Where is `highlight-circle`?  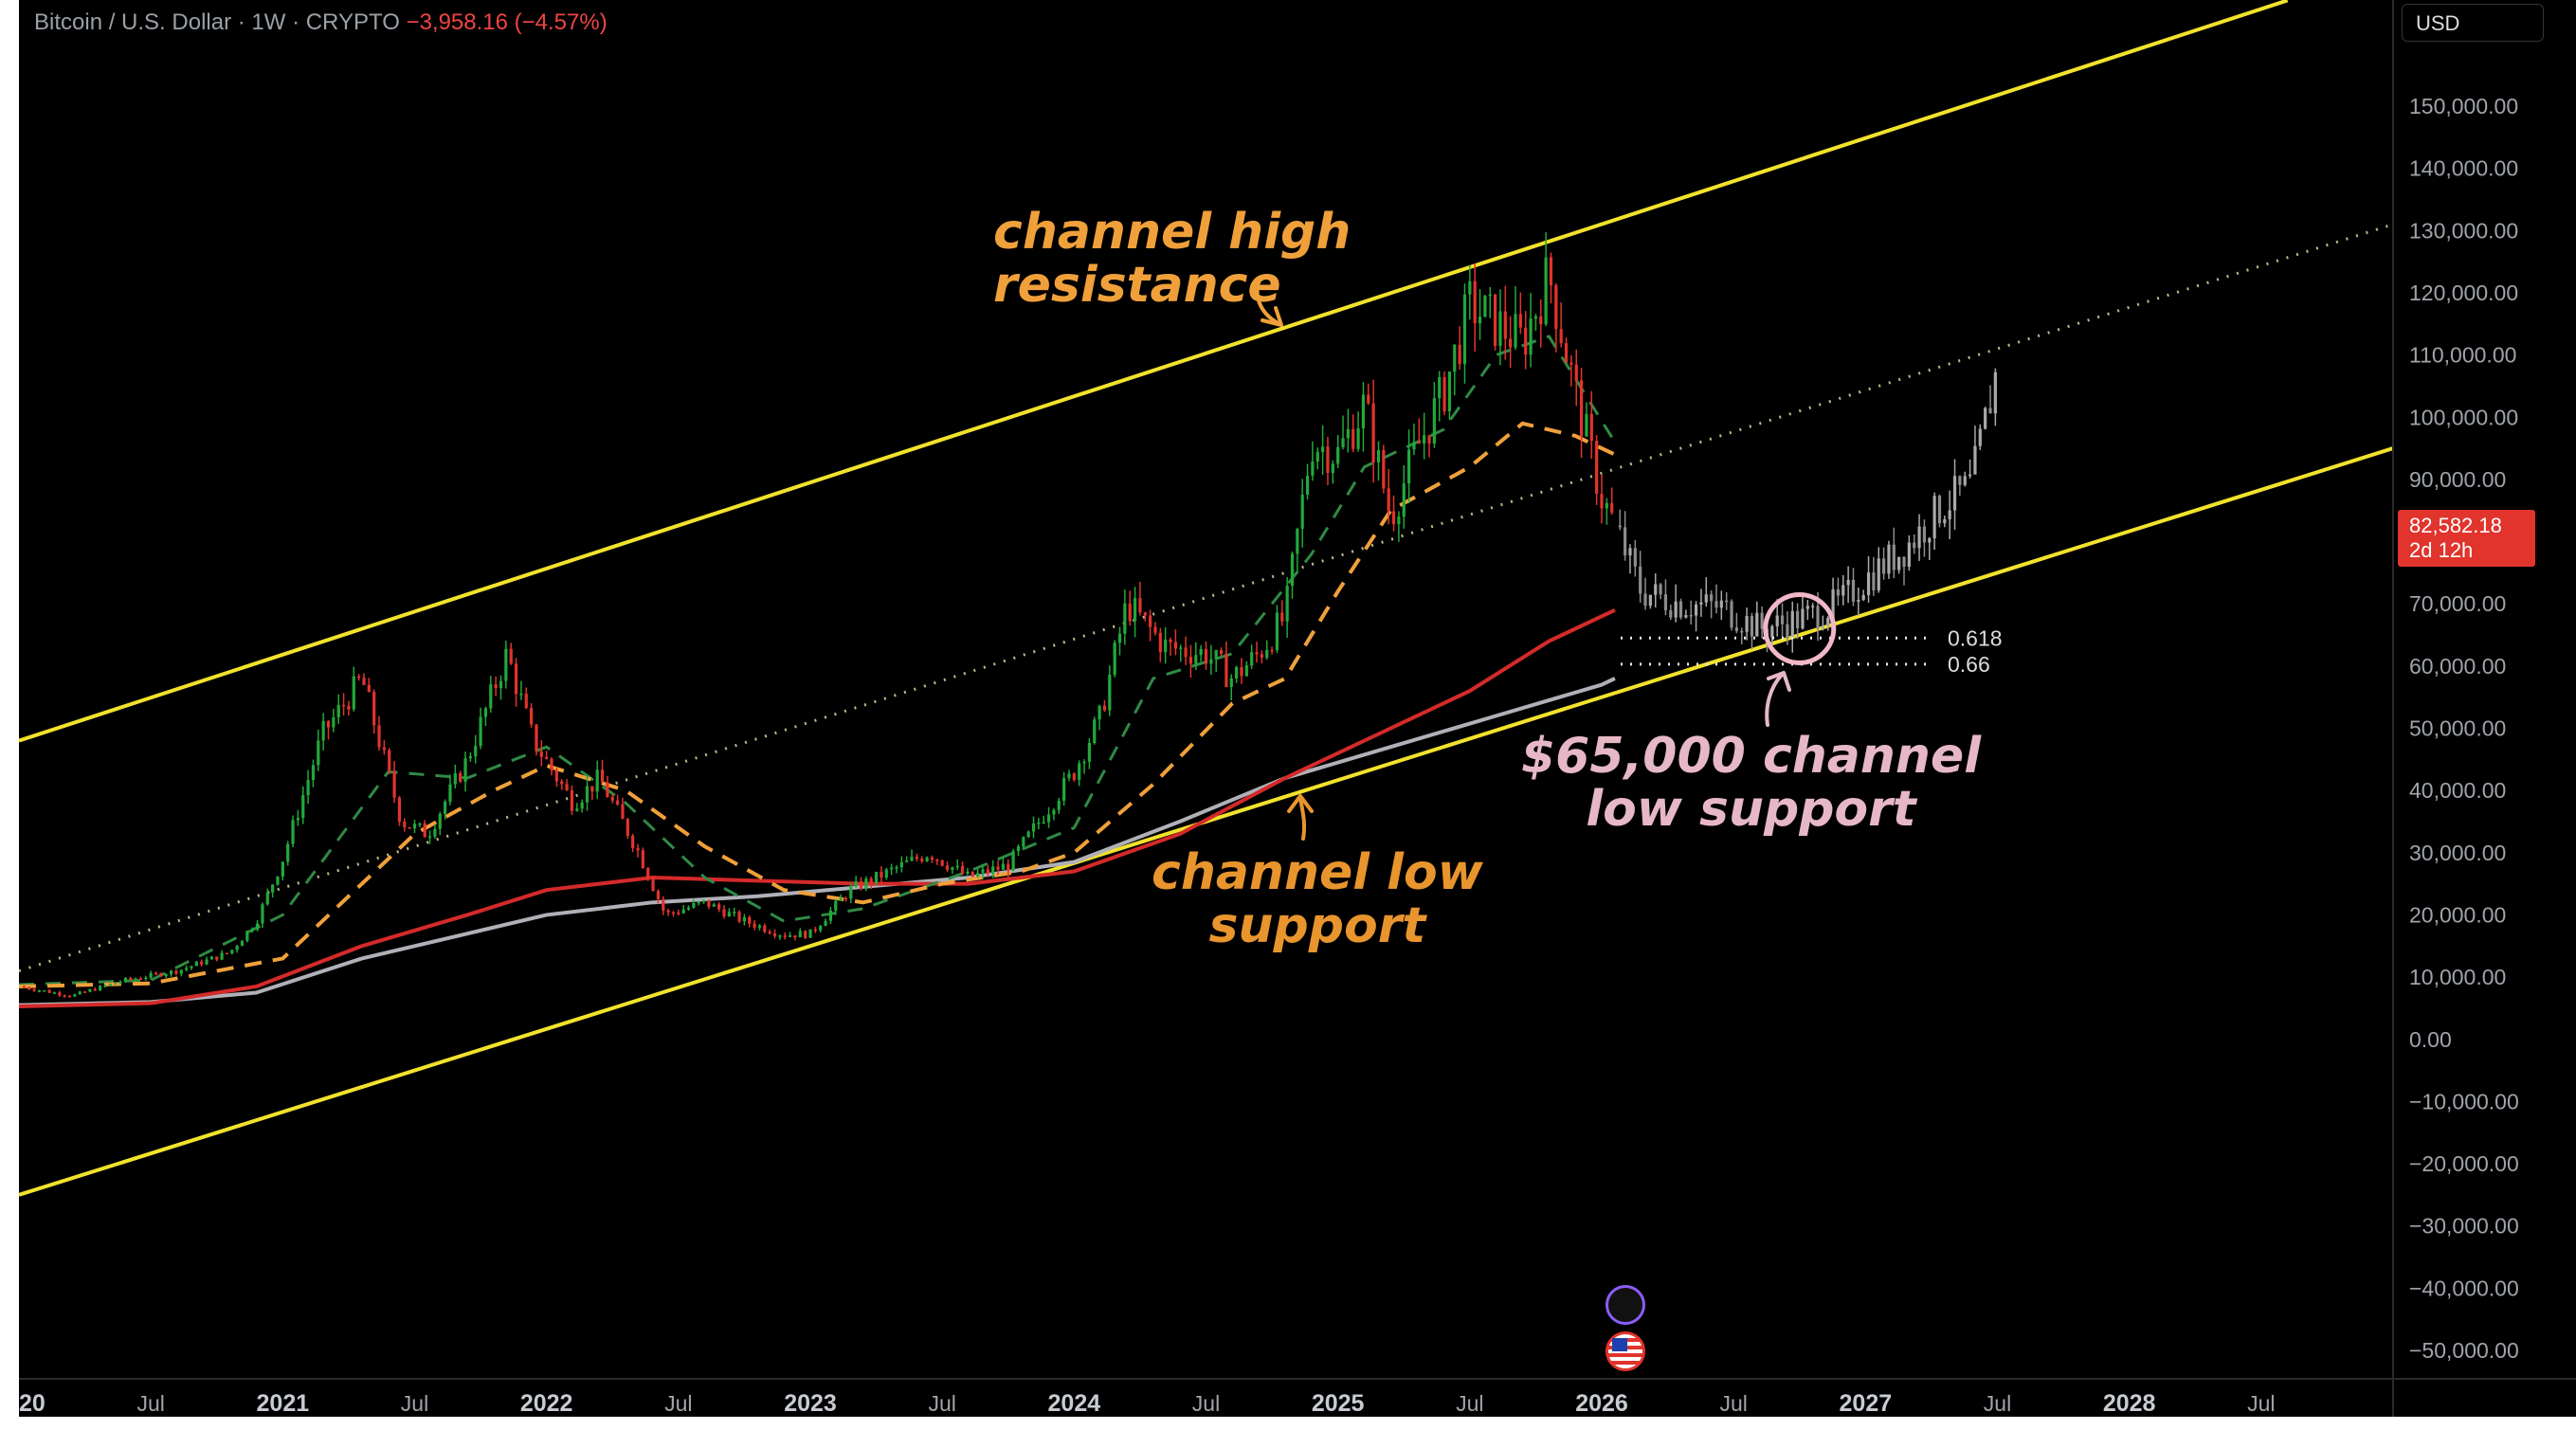 highlight-circle is located at coordinates (1800, 628).